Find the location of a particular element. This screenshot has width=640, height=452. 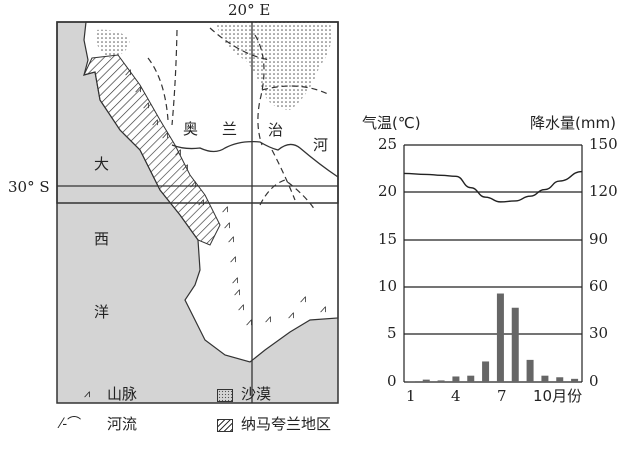

ocean-char-2: 西 is located at coordinates (102, 239).